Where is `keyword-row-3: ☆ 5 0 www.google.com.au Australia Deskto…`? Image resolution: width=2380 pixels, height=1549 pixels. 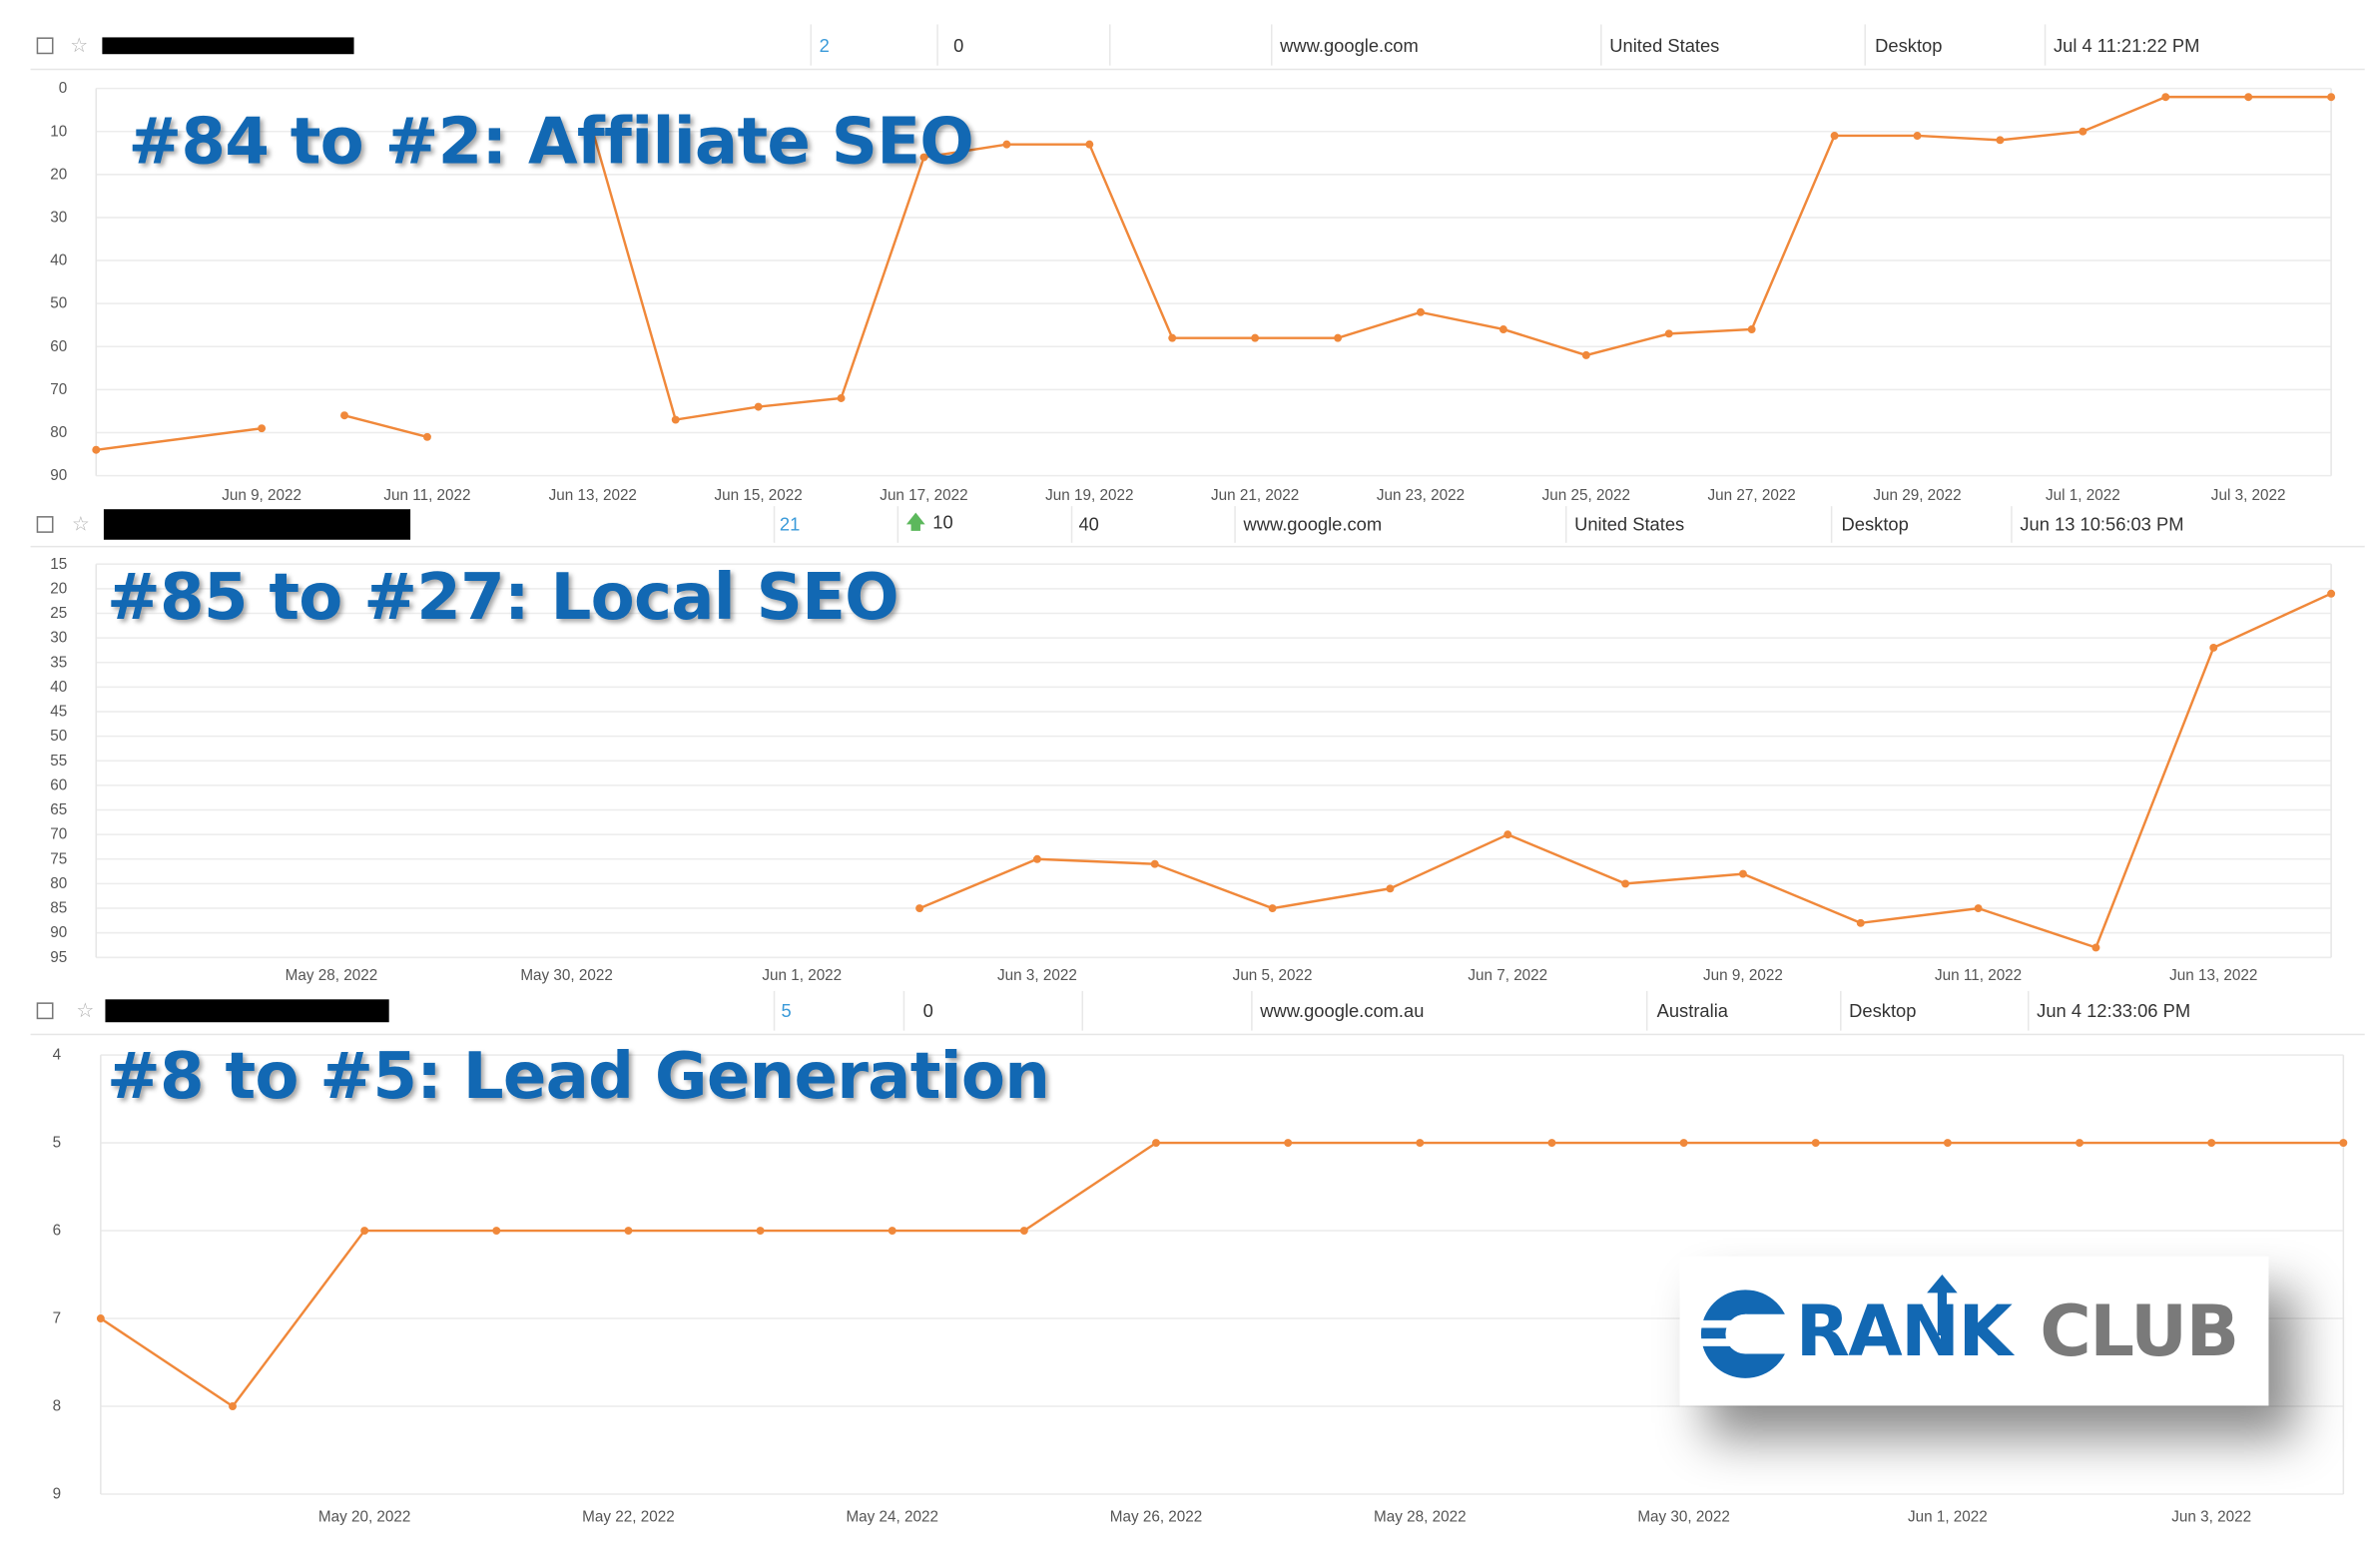
keyword-row-3: ☆ 5 0 www.google.com.au Australia Deskto… is located at coordinates (1197, 1012).